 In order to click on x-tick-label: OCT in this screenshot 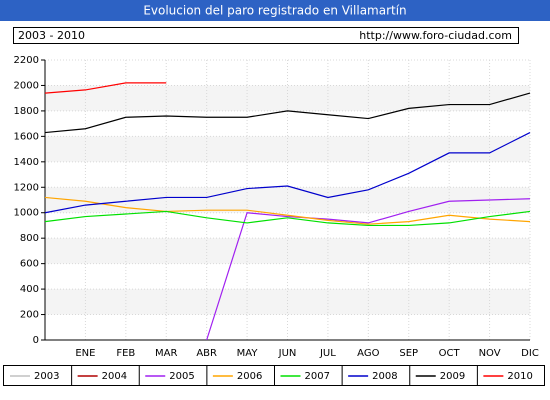, I will do `click(450, 353)`.